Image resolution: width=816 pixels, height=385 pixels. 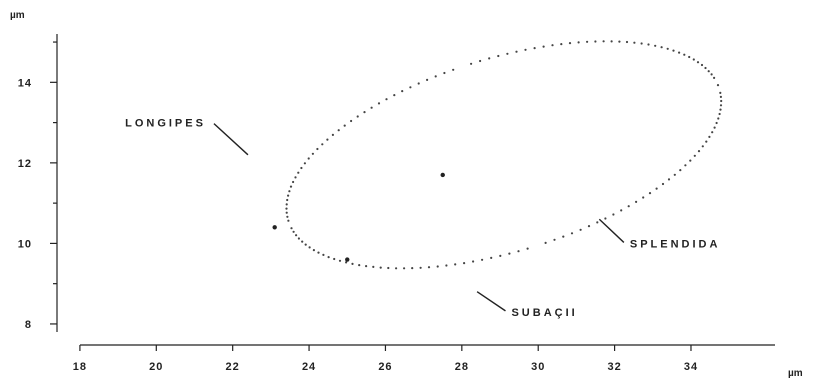 I want to click on annotation-label: SPLENDIDA, so click(x=675, y=244).